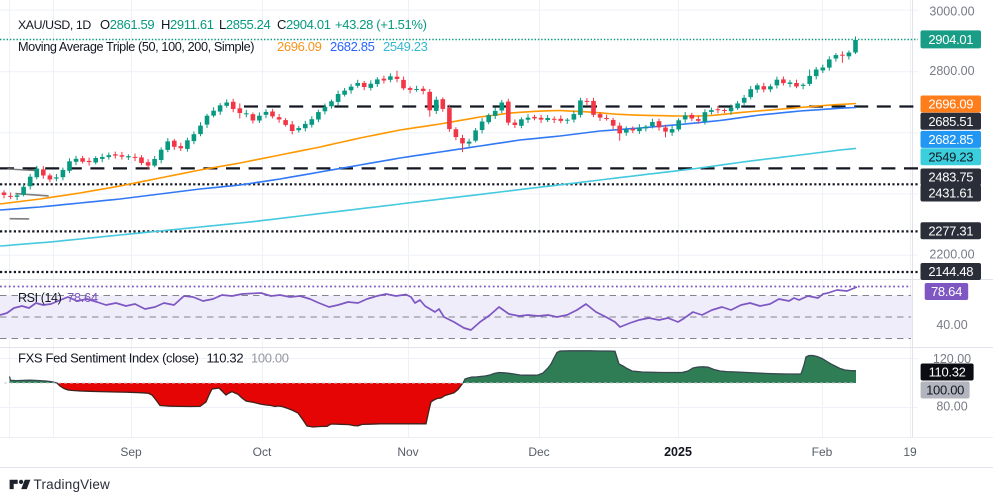 Image resolution: width=993 pixels, height=503 pixels. I want to click on svg-text: 2685.51, so click(950, 121).